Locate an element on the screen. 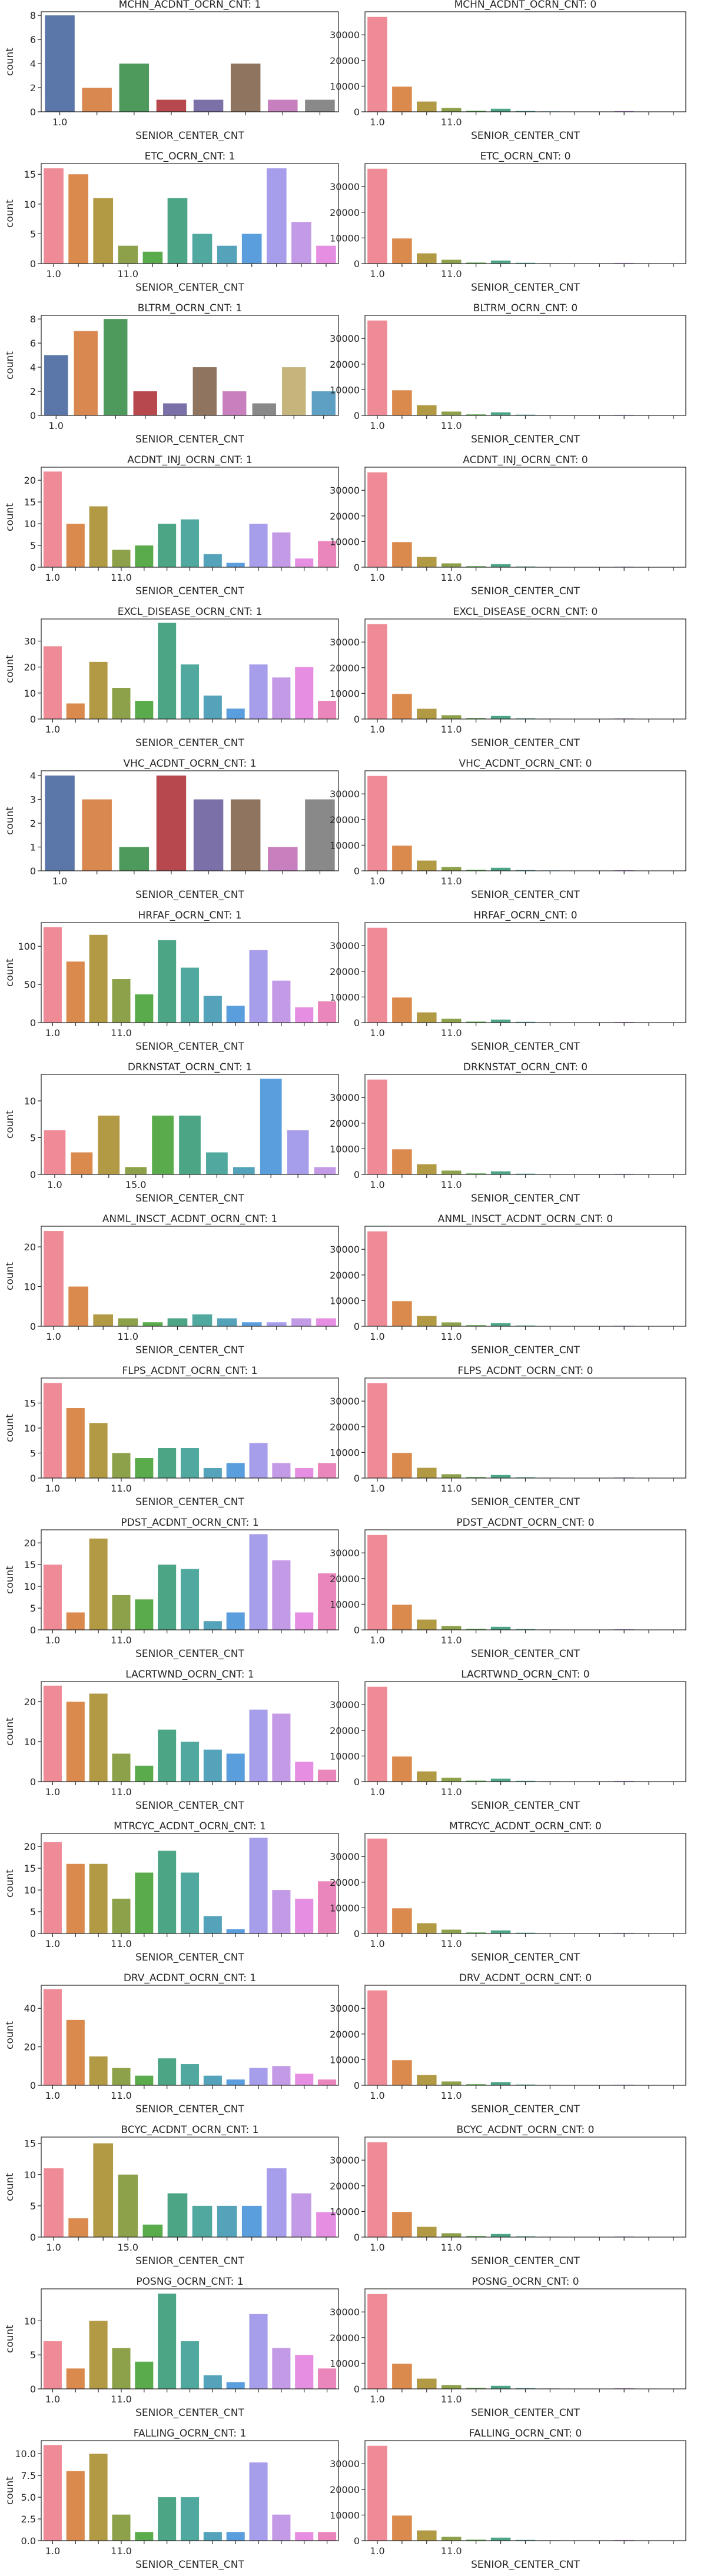 Image resolution: width=707 pixels, height=2576 pixels. y-tick-label: 10 is located at coordinates (30, 204).